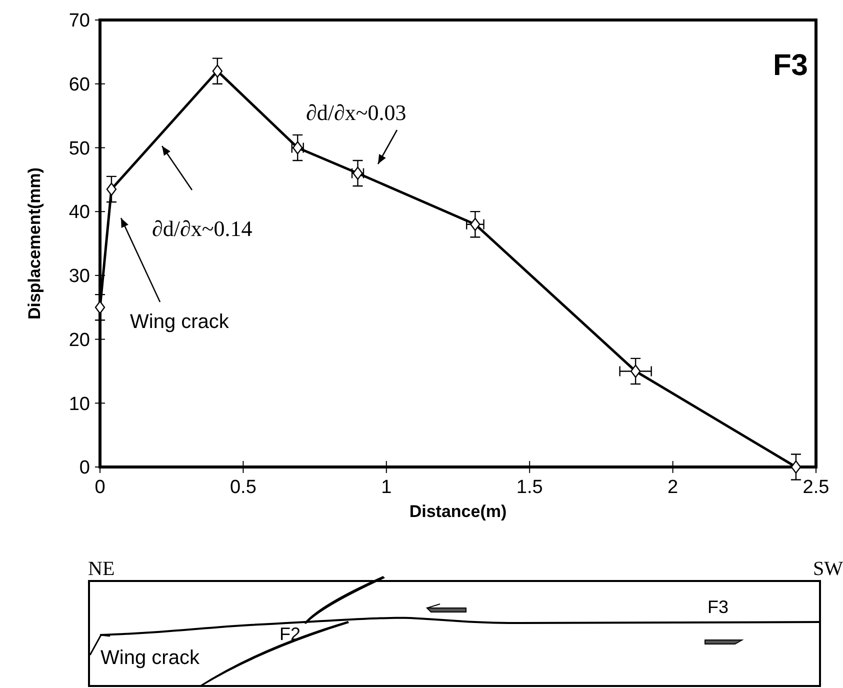  Describe the element at coordinates (356, 112) in the screenshot. I see `annotation: ∂d/∂x~0.03` at that location.